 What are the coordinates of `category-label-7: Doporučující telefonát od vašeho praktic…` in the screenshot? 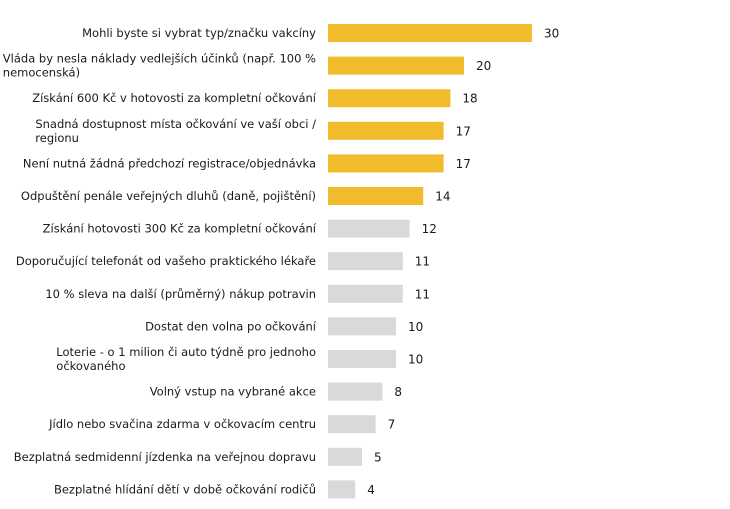 It's located at (166, 261).